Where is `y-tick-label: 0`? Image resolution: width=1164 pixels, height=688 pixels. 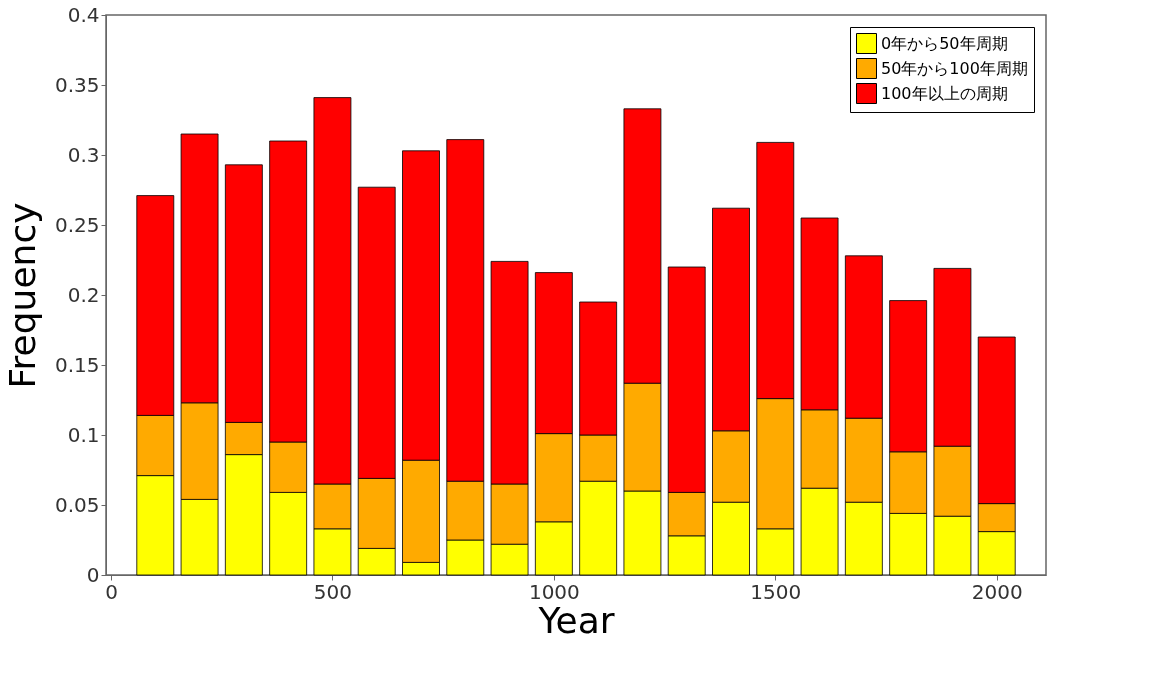 y-tick-label: 0 is located at coordinates (93, 574).